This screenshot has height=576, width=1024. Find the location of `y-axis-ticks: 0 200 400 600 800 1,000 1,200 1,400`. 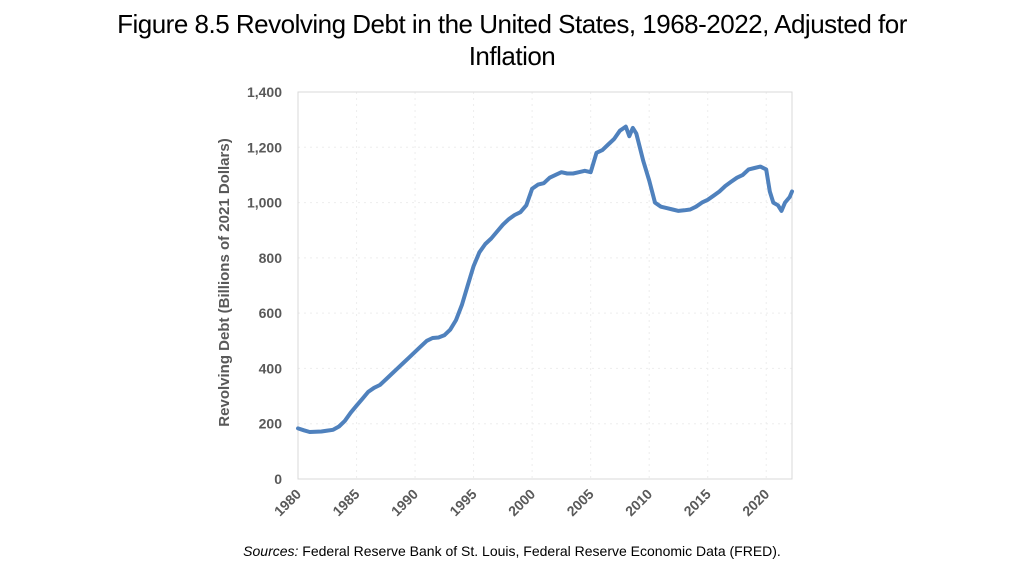

y-axis-ticks: 0 200 400 600 800 1,000 1,200 1,400 is located at coordinates (264, 285).